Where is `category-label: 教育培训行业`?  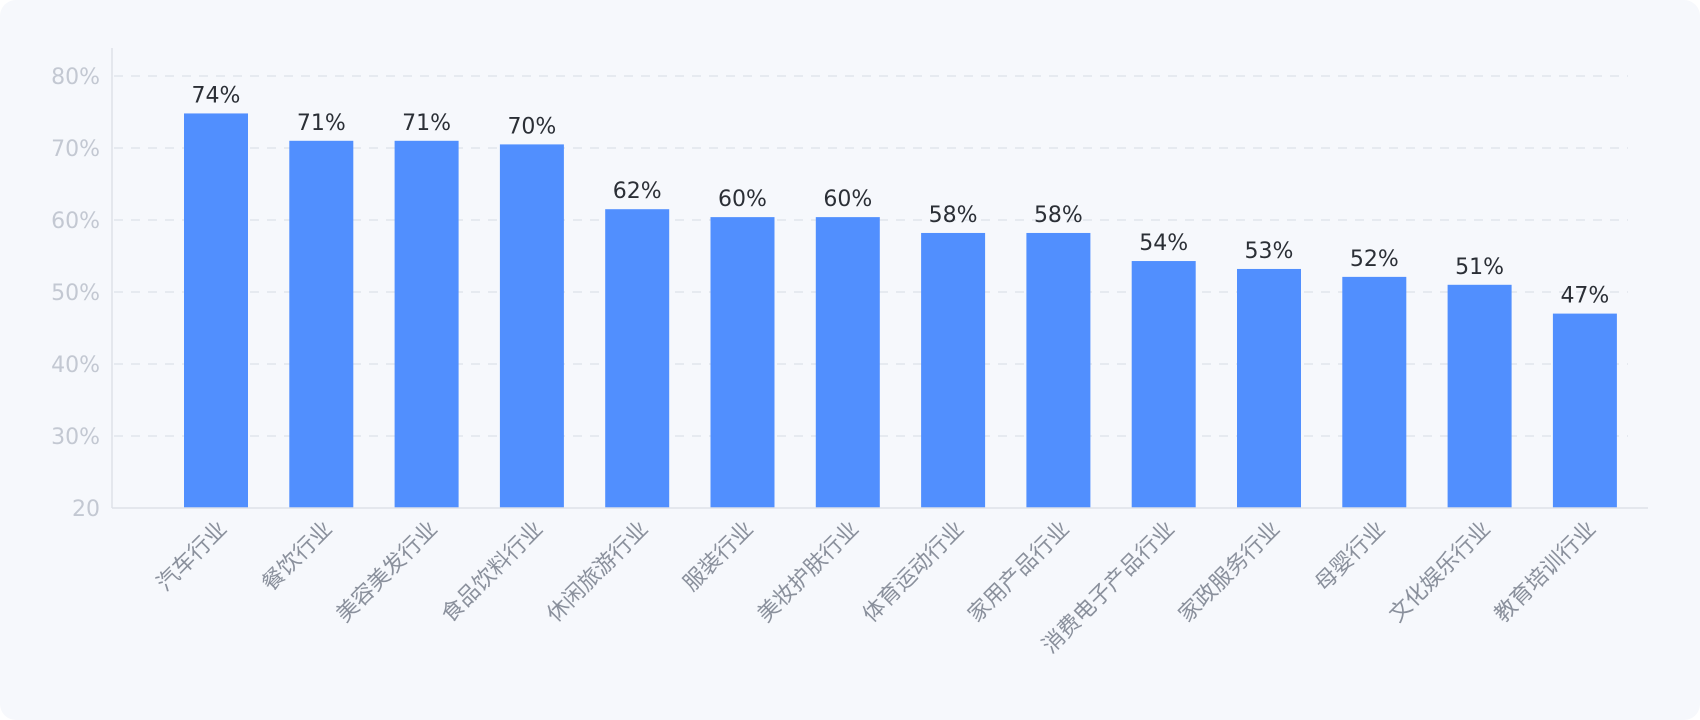
category-label: 教育培训行业 is located at coordinates (1545, 572).